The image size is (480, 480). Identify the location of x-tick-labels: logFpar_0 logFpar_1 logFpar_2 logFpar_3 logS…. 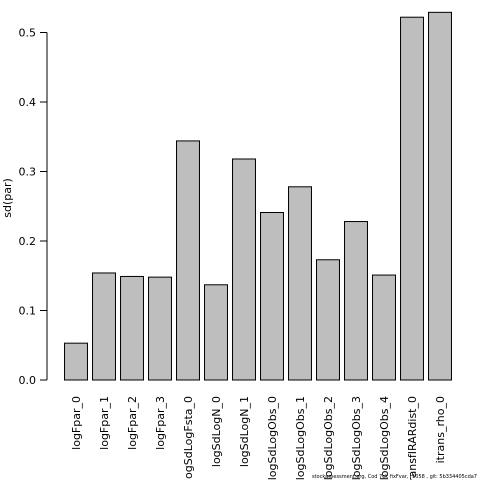
(258, 438).